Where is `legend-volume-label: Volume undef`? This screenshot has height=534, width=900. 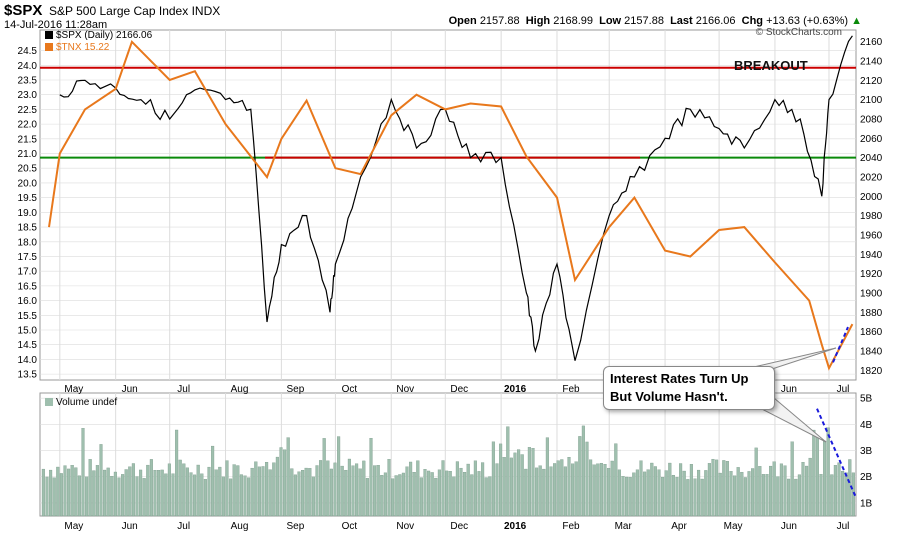
legend-volume-label: Volume undef is located at coordinates (87, 402).